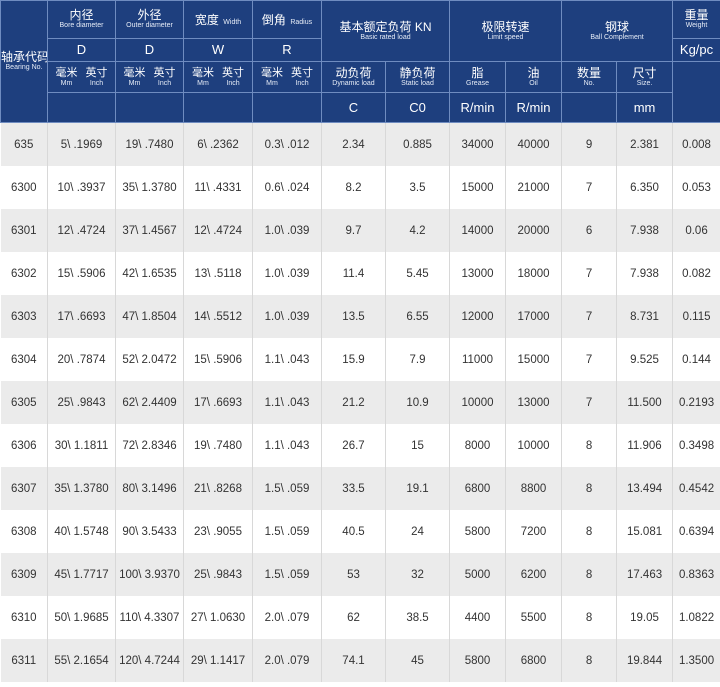 This screenshot has height=687, width=720. What do you see at coordinates (645, 316) in the screenshot?
I see `cell-ball-size: 8.731` at bounding box center [645, 316].